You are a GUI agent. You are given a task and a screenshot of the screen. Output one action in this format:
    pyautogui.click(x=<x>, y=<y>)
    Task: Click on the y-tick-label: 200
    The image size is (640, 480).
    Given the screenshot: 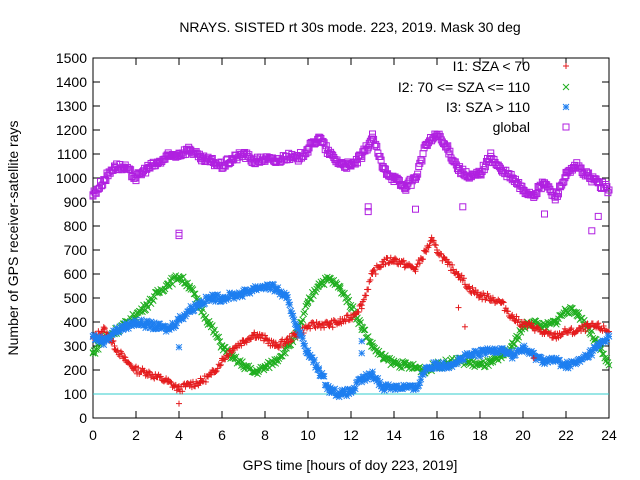 What is the action you would take?
    pyautogui.click(x=76, y=370)
    